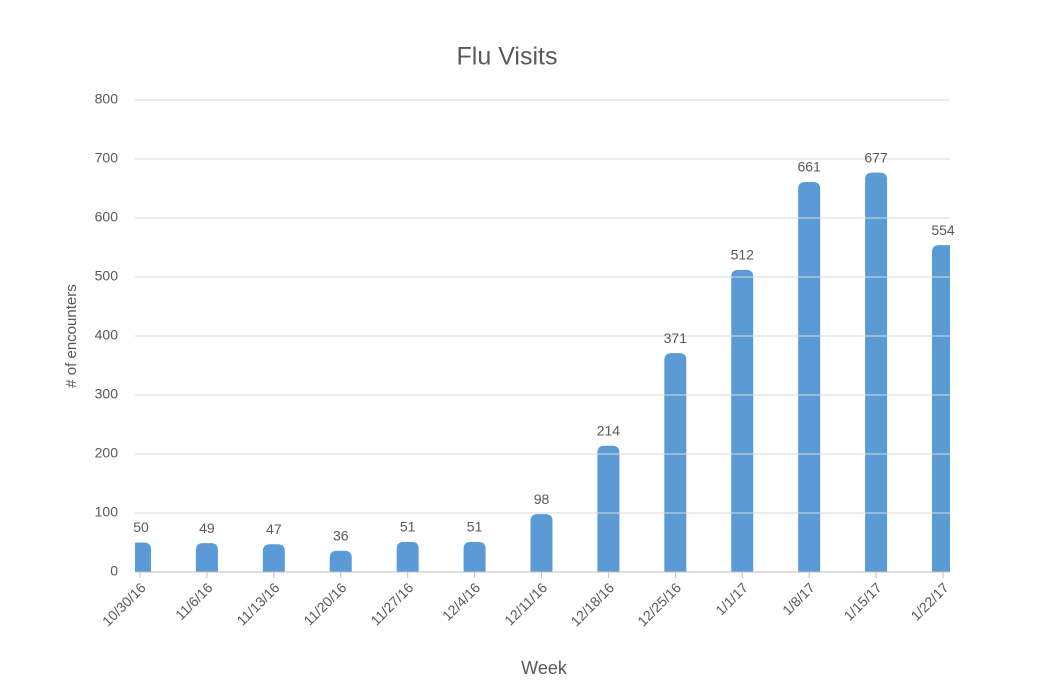  I want to click on y-tick-label: 300, so click(107, 394).